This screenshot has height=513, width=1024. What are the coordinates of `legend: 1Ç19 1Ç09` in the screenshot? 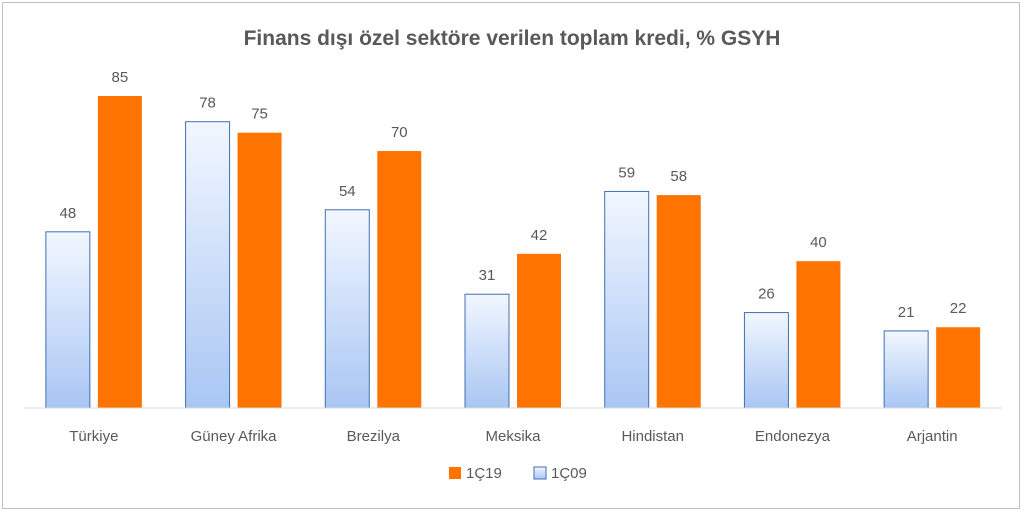 It's located at (518, 473).